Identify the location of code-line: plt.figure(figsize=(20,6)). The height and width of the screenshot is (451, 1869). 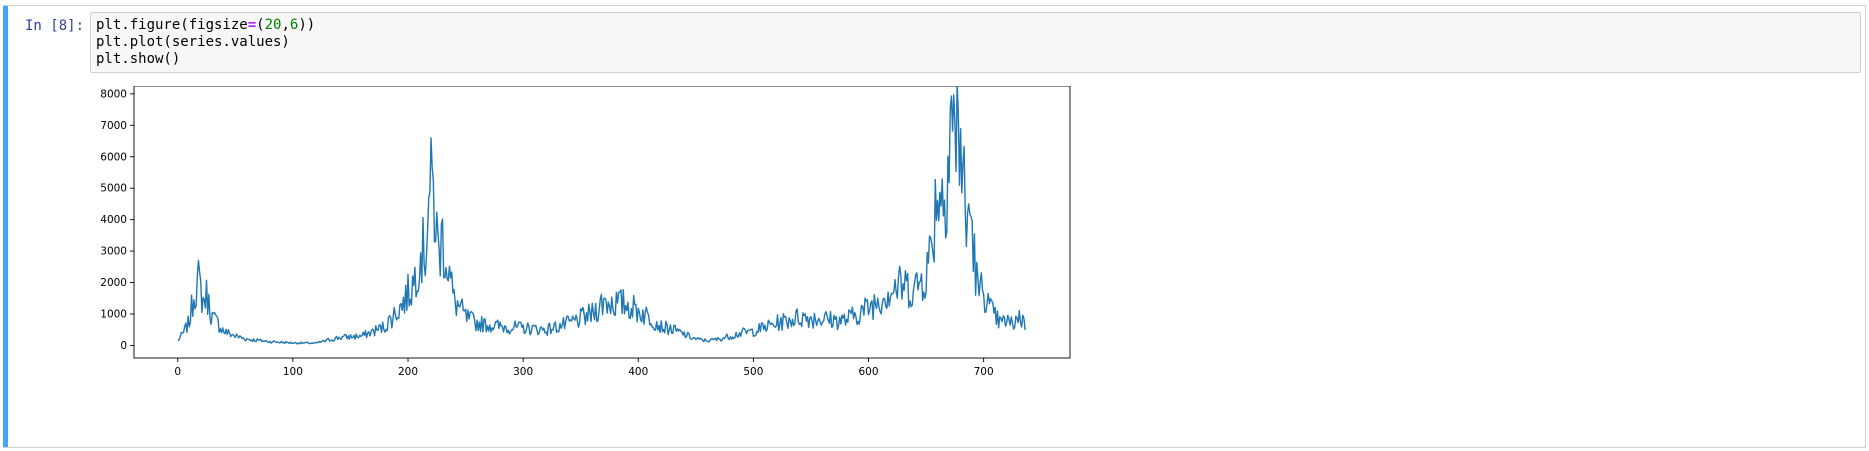
(205, 25).